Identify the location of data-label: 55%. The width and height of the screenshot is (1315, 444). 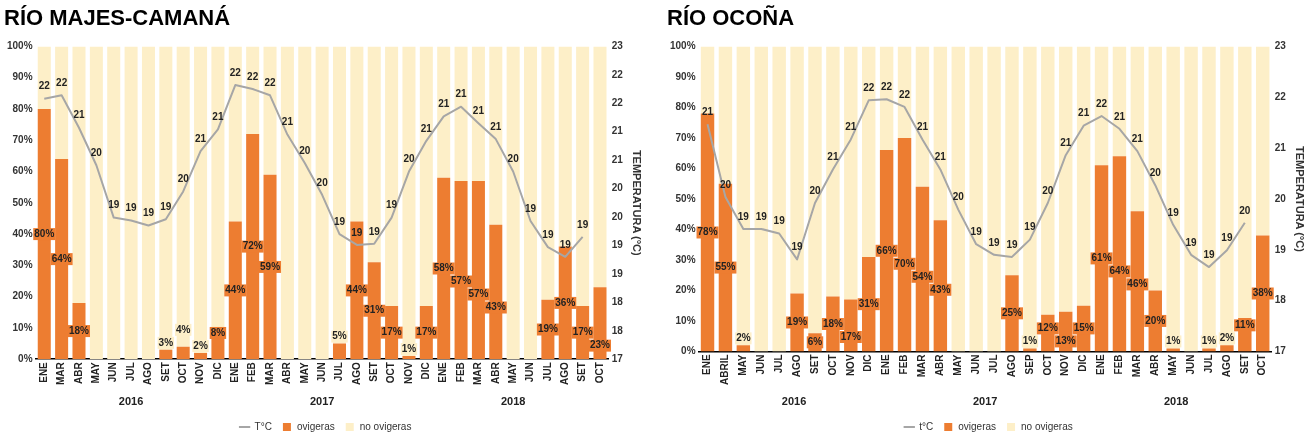
(725, 267).